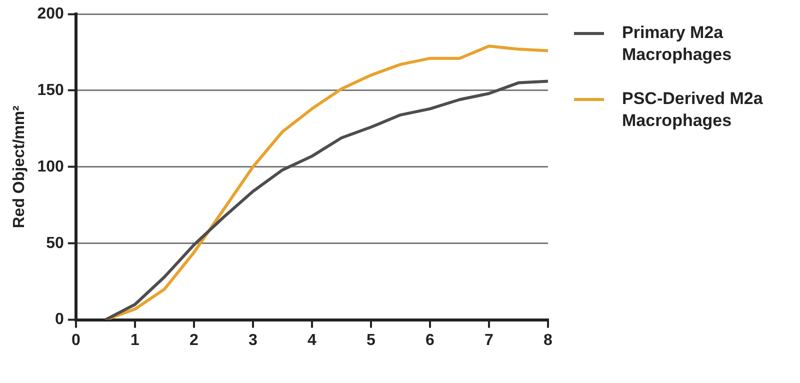 Image resolution: width=800 pixels, height=383 pixels. Describe the element at coordinates (55, 243) in the screenshot. I see `y-tick-label: 50` at that location.